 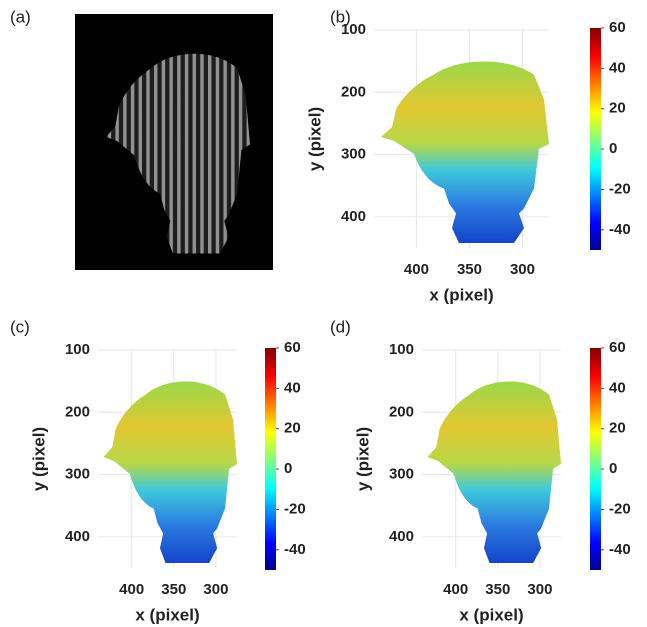 I want to click on panel-label: (c), so click(x=20, y=326).